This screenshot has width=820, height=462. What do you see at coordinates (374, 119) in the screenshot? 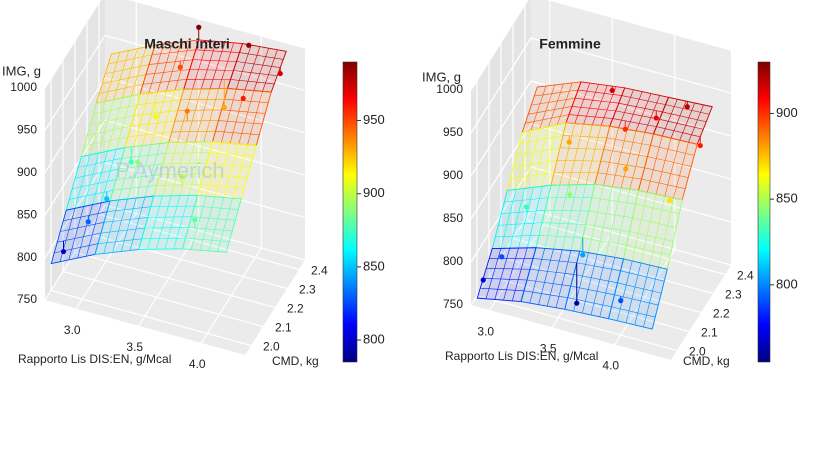
I see `colorbar-tick-label: 950` at bounding box center [374, 119].